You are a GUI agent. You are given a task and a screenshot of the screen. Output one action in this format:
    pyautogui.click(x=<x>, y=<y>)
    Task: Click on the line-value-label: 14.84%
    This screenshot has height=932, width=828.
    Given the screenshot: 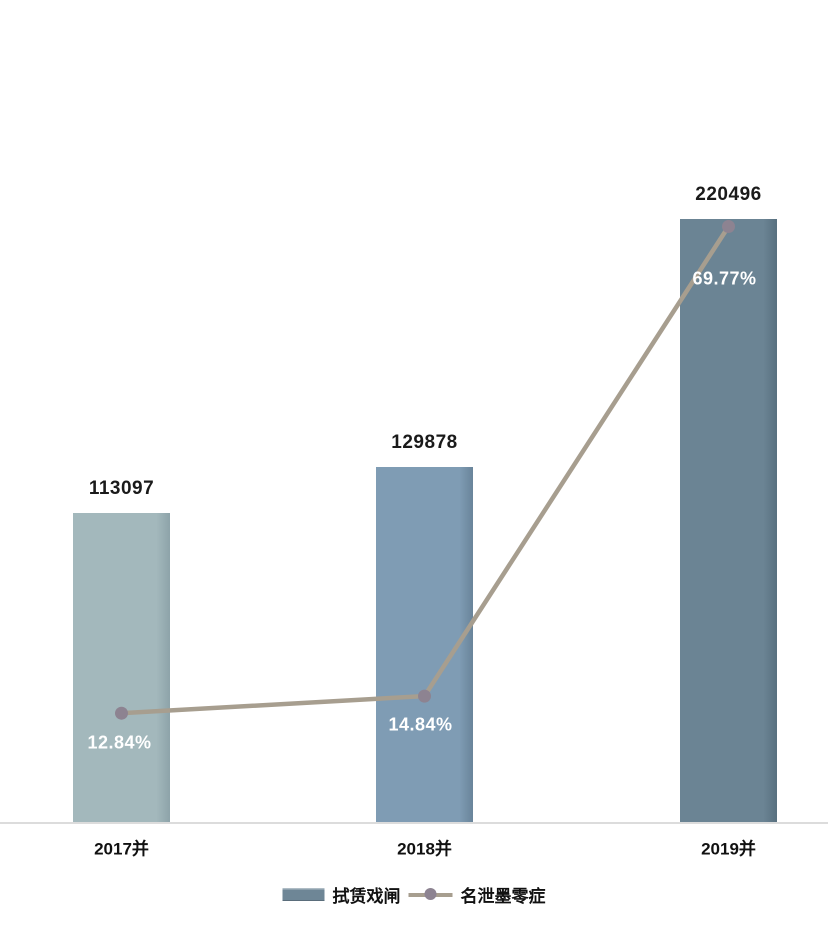 What is the action you would take?
    pyautogui.click(x=420, y=724)
    